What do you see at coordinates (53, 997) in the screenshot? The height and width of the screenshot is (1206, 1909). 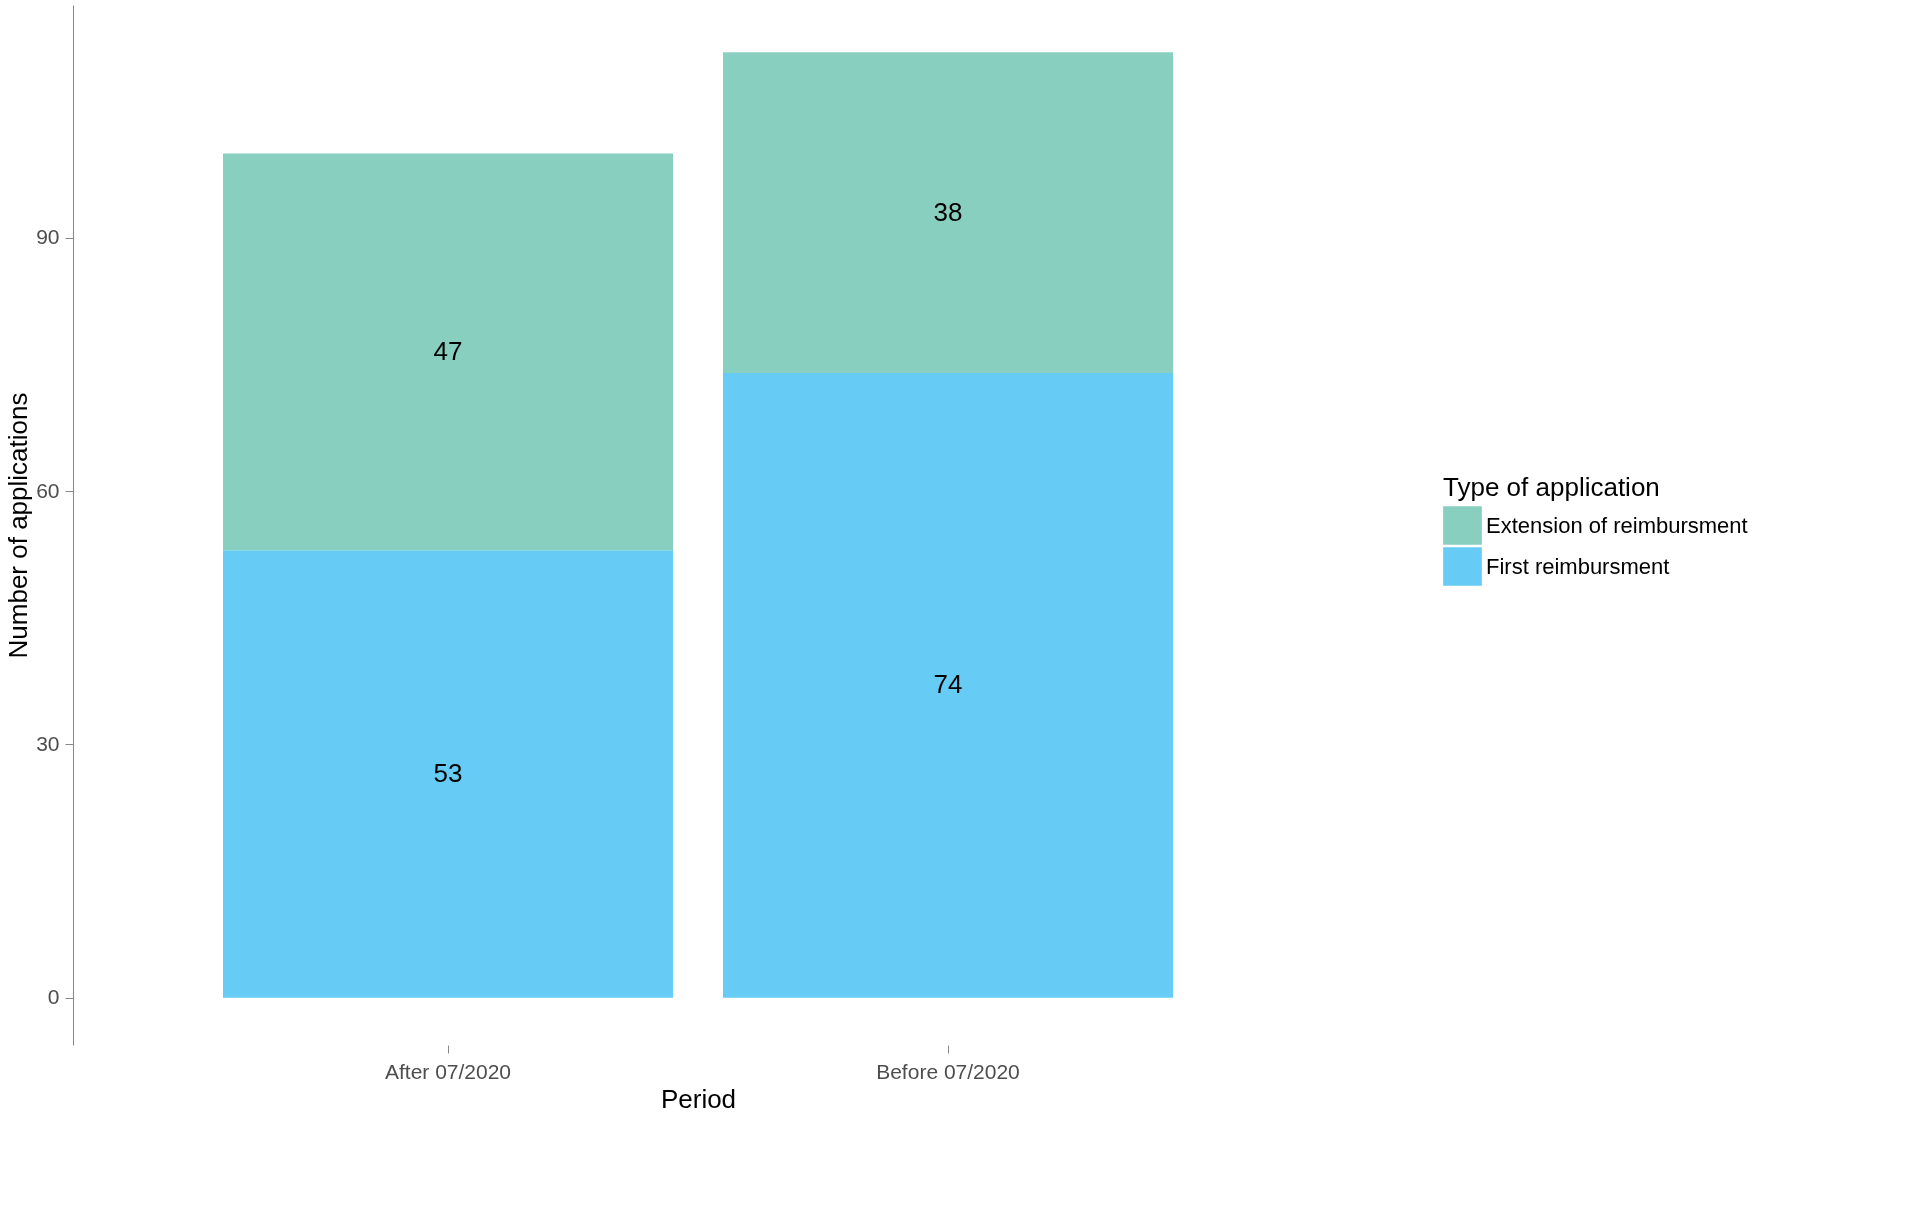 I see `y-tick-label: 0` at bounding box center [53, 997].